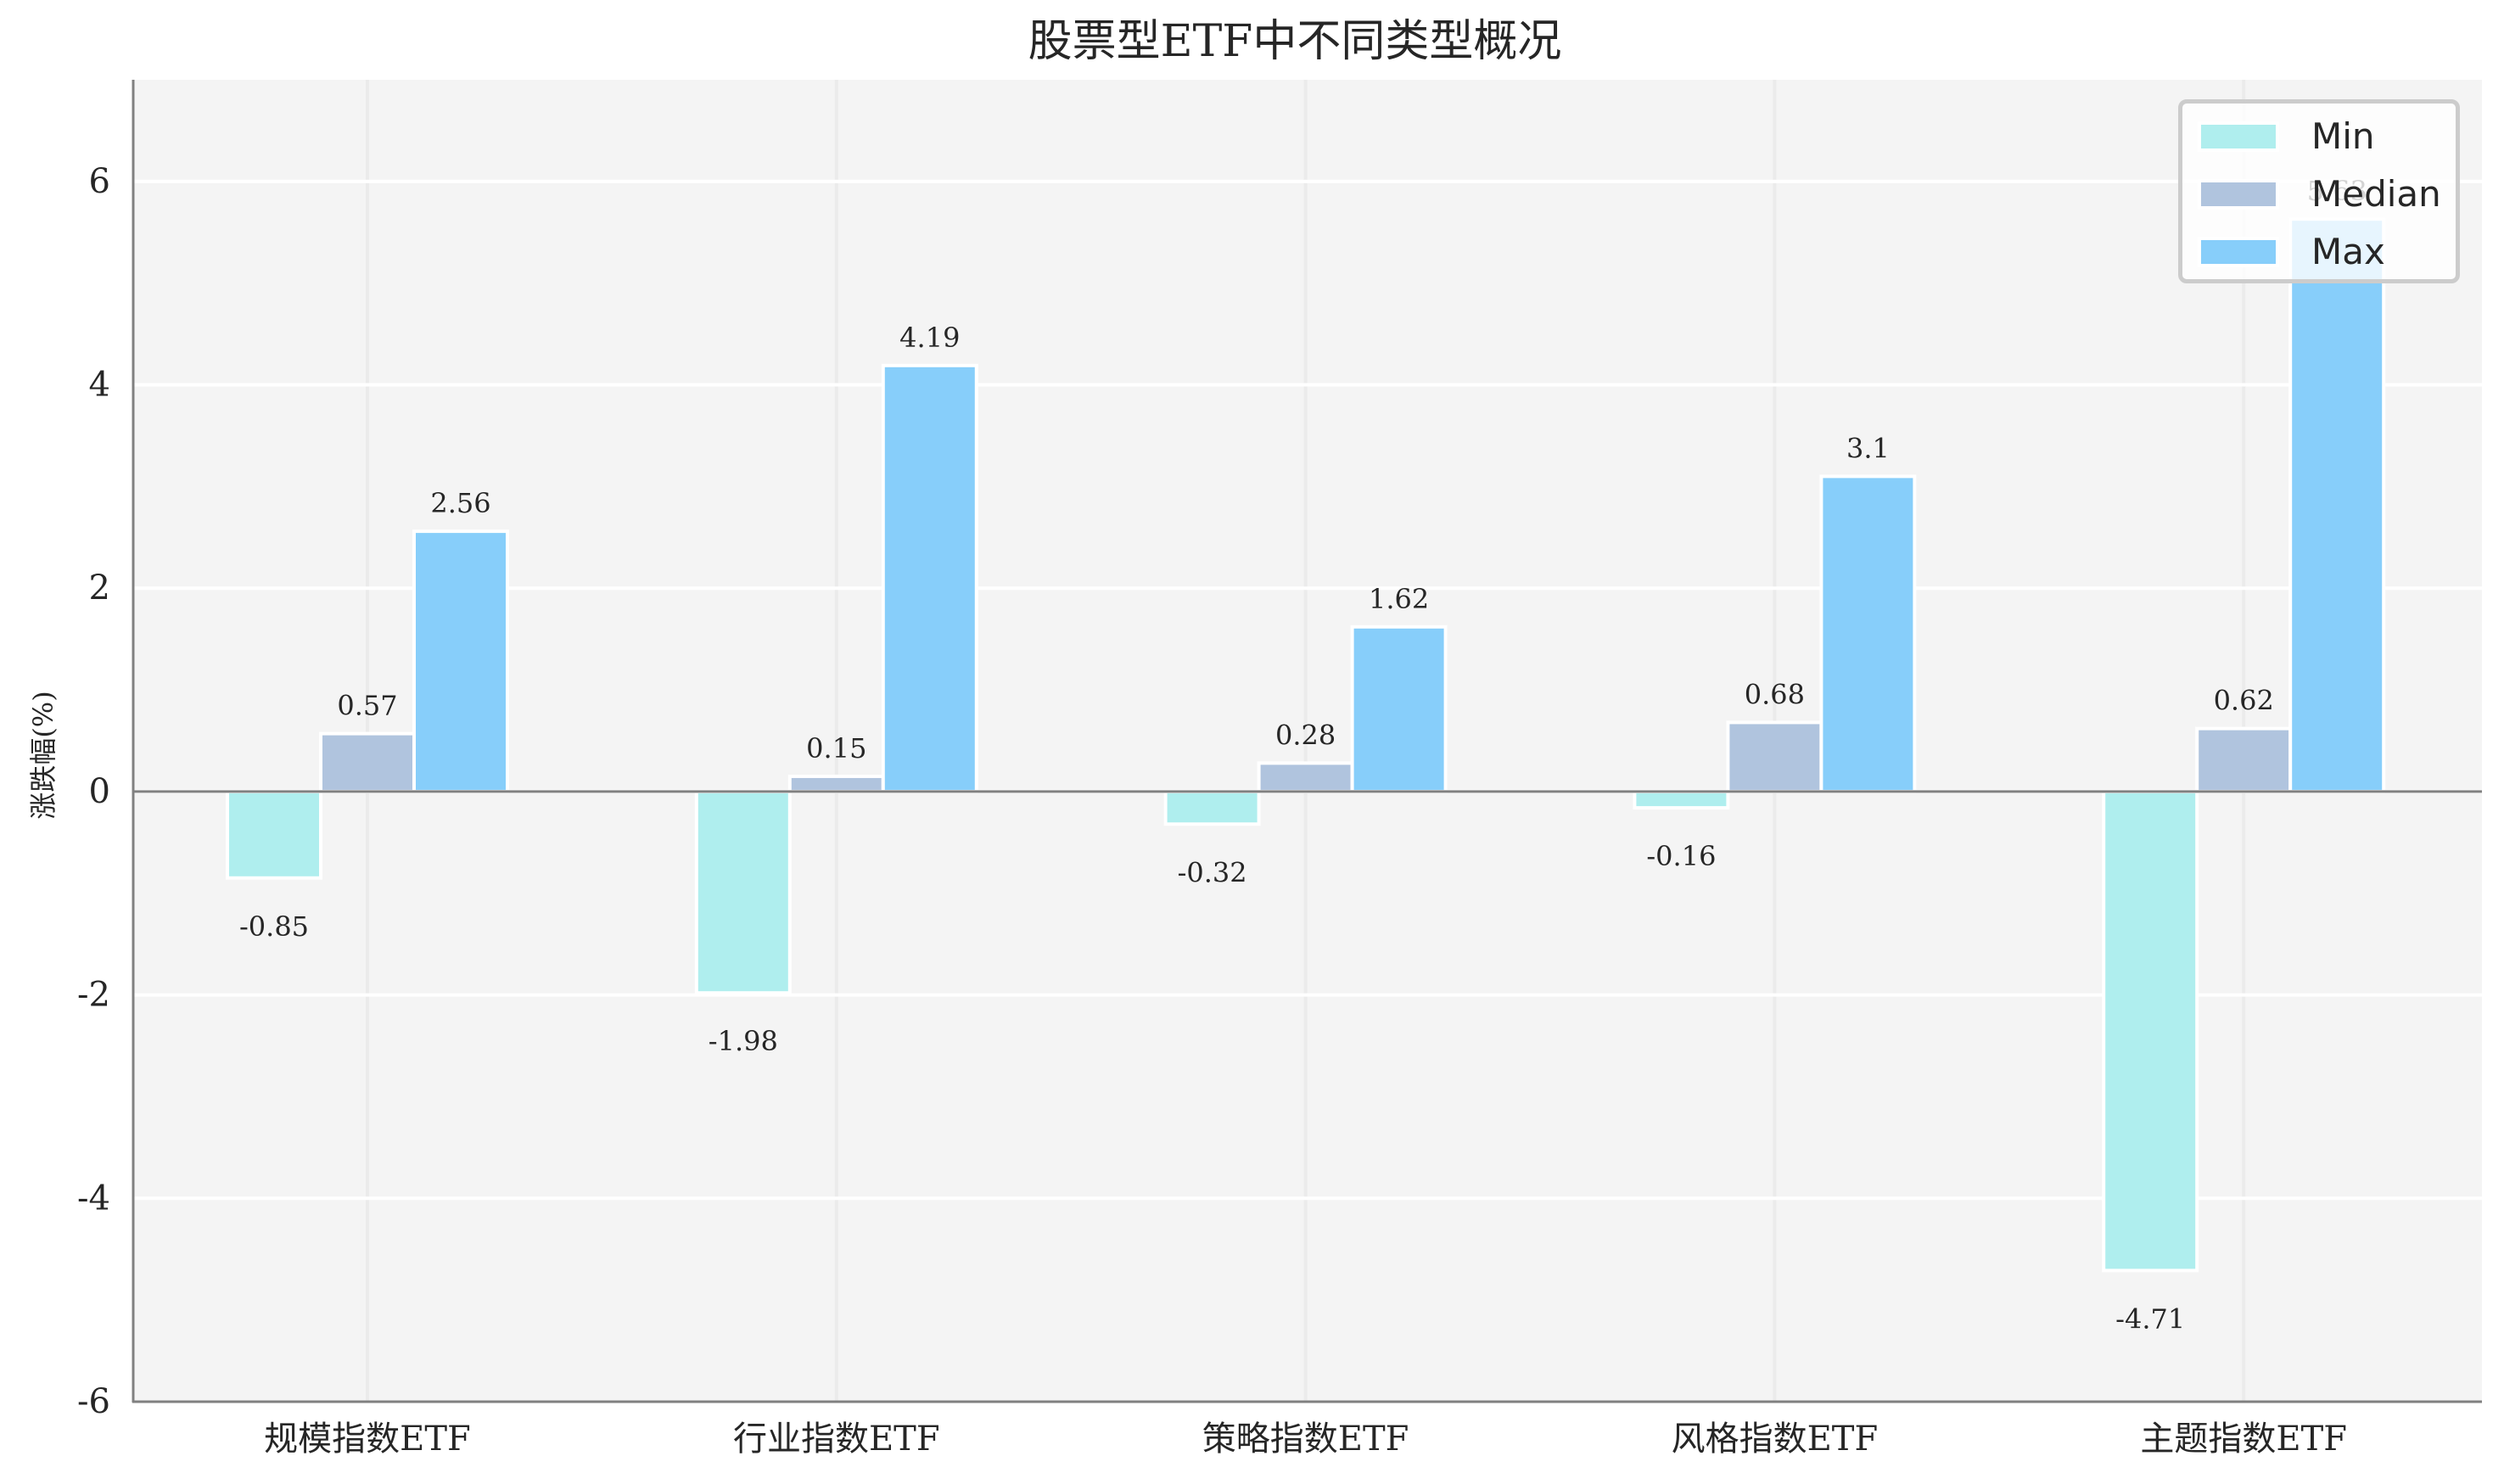  What do you see at coordinates (1775, 694) in the screenshot?
I see `bar-value-label: 0.68` at bounding box center [1775, 694].